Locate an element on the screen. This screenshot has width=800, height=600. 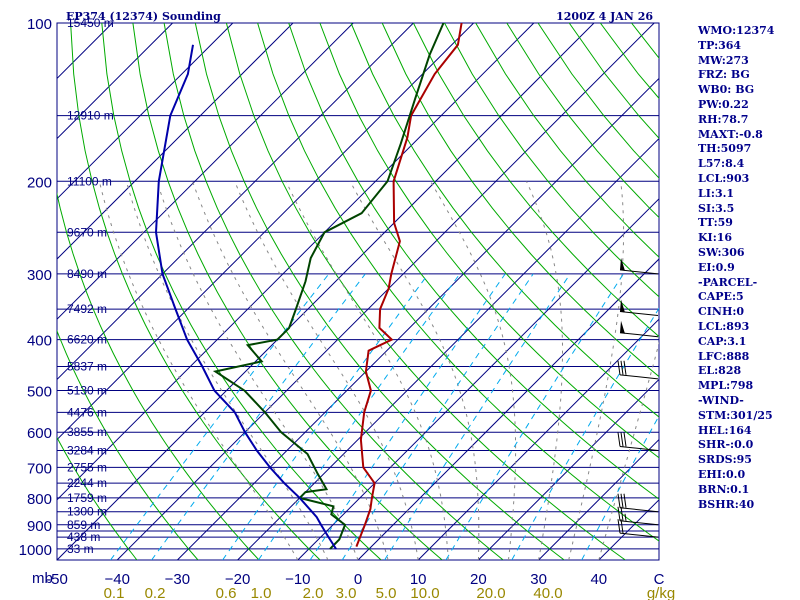
index-item: LCL:903 is located at coordinates (724, 178).